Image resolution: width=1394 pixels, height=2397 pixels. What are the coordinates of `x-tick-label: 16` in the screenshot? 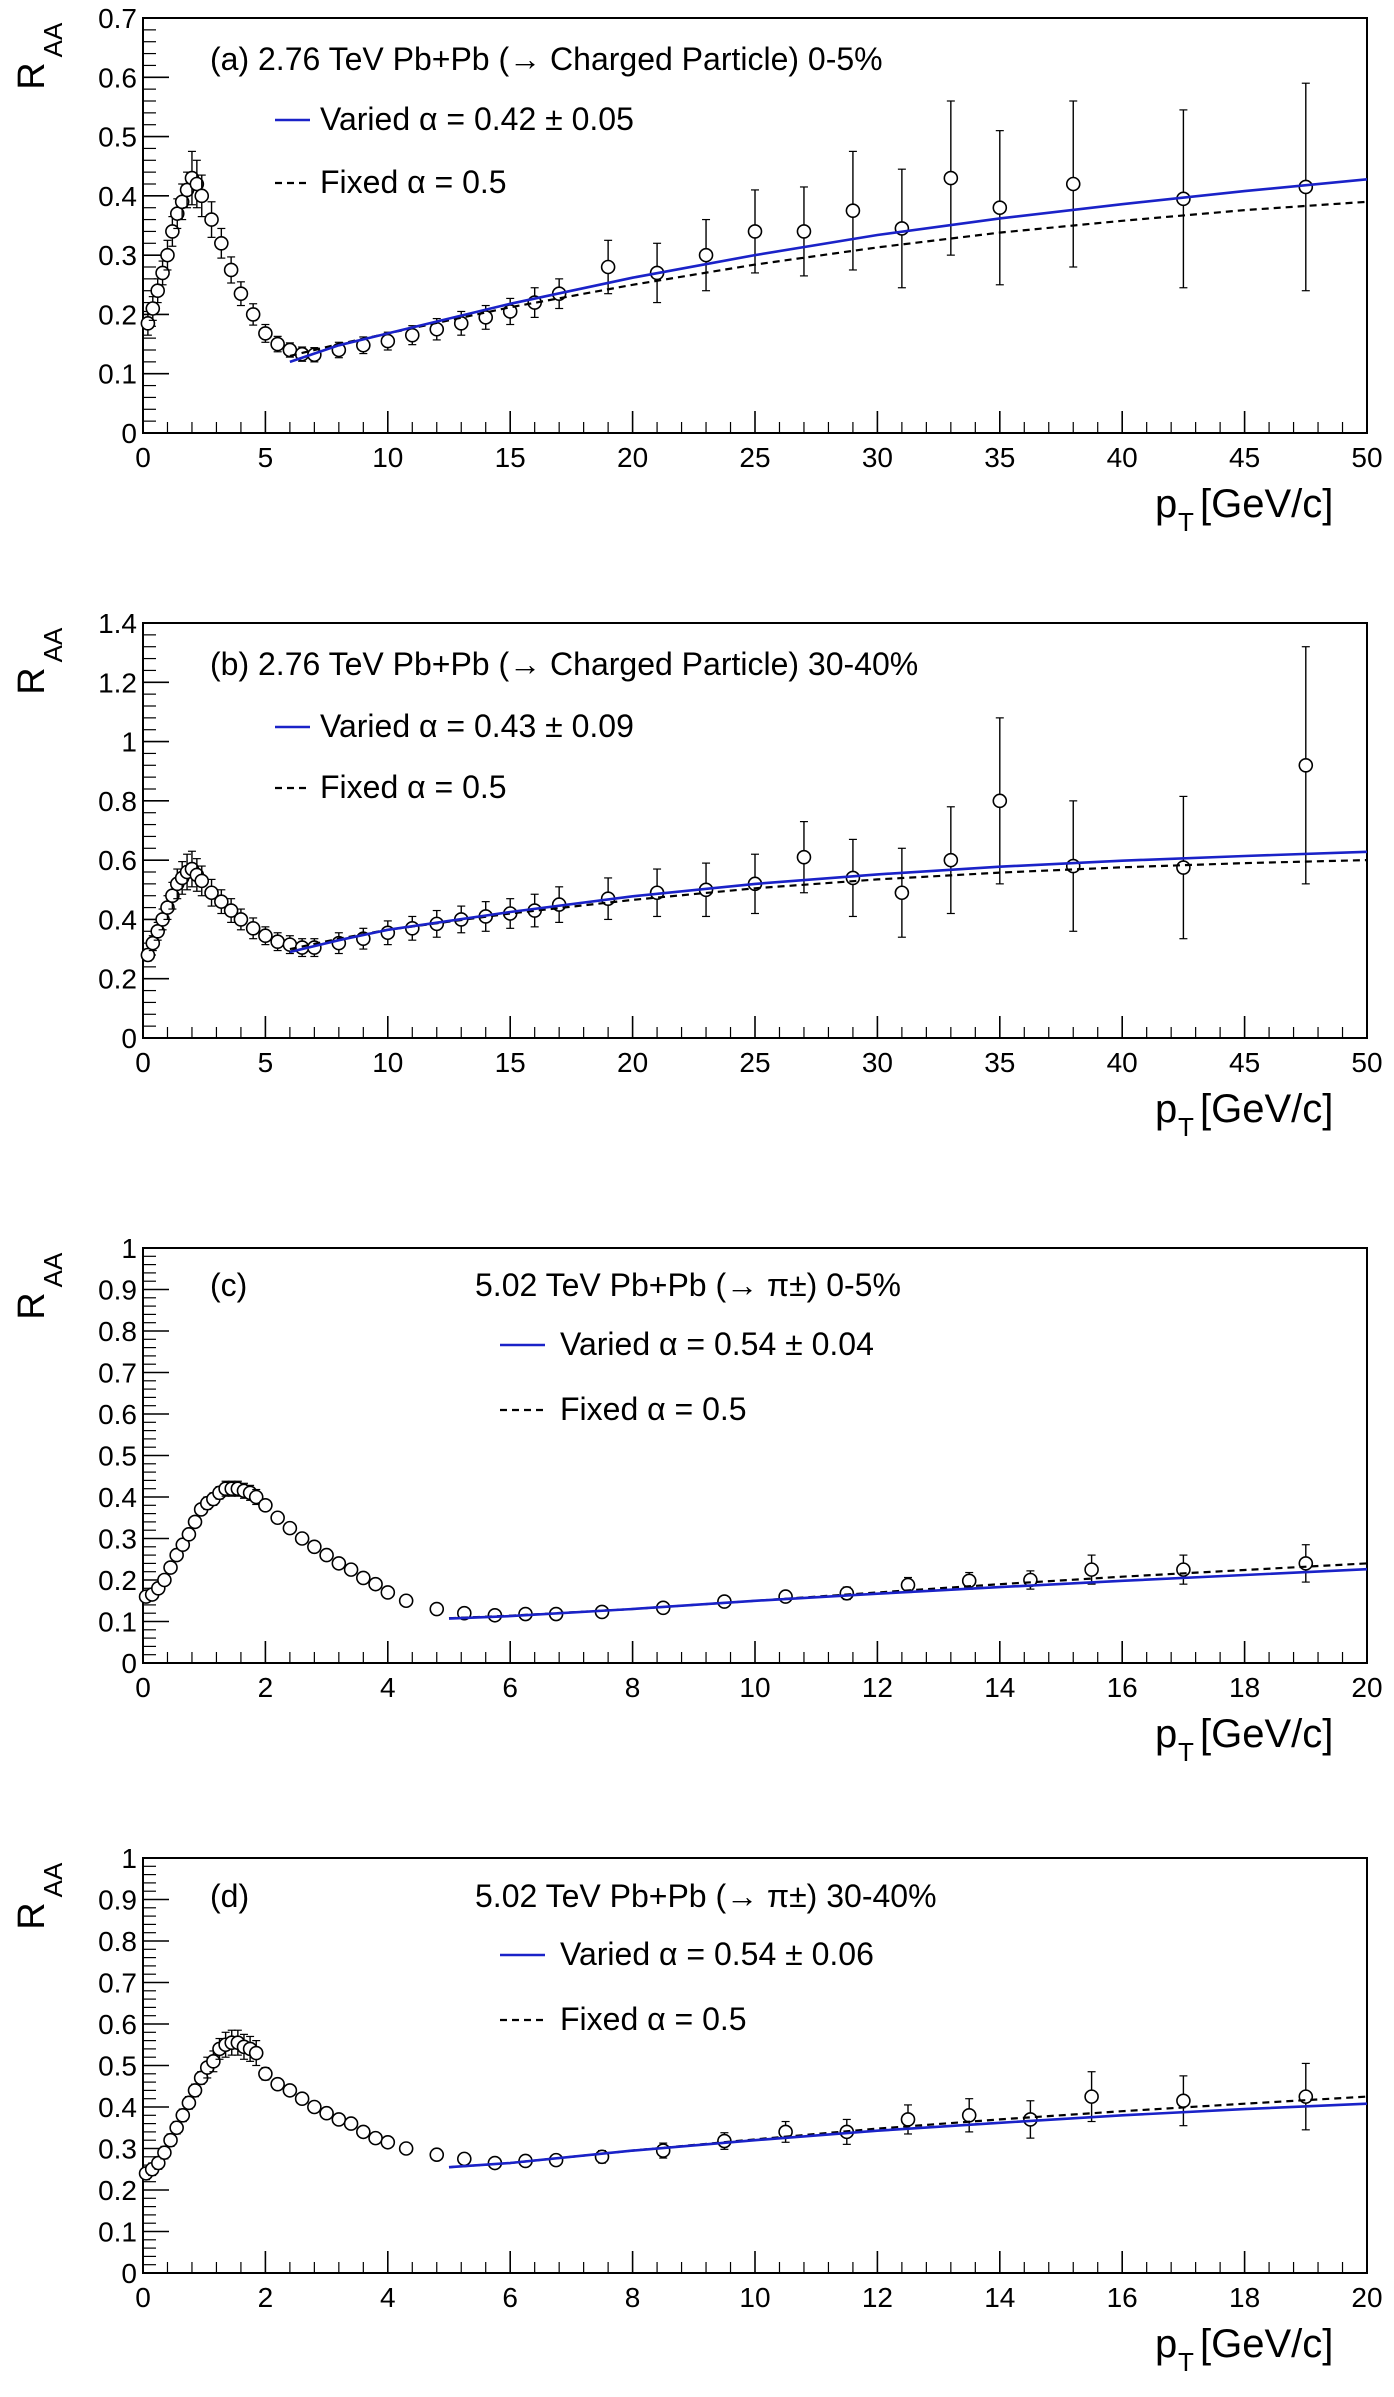 It's located at (1122, 1687).